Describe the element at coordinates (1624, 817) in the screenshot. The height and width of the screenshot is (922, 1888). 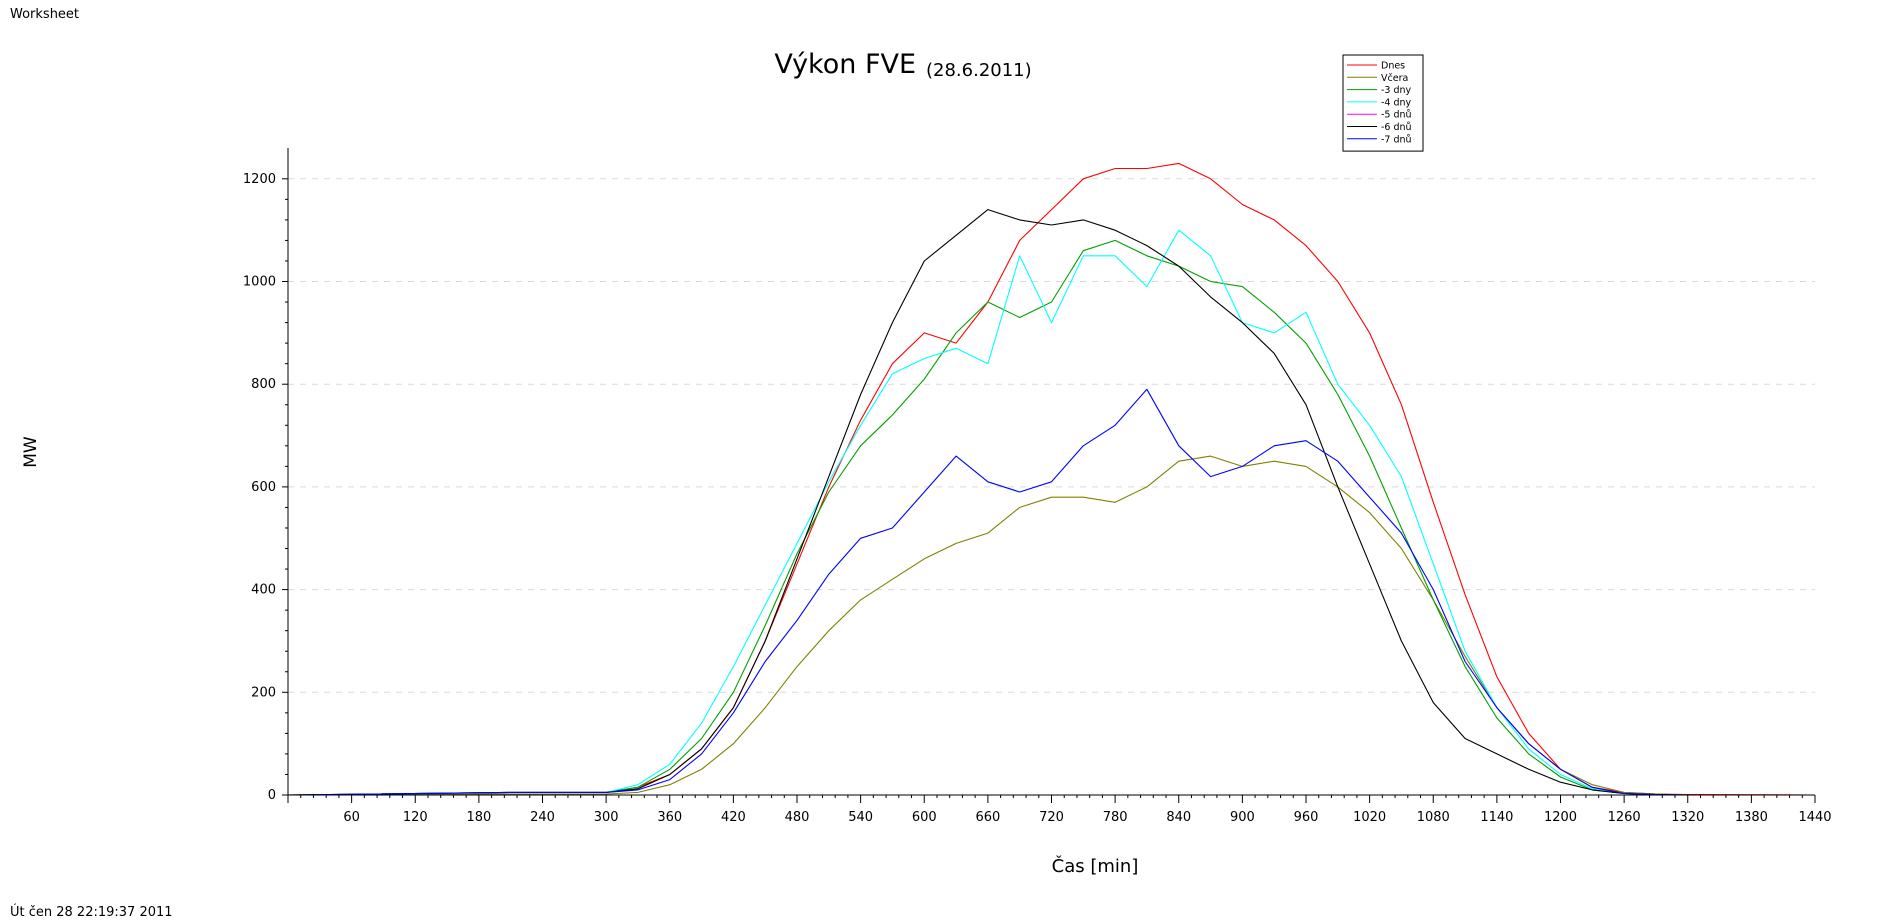
I see `x-tick-label: 1260` at that location.